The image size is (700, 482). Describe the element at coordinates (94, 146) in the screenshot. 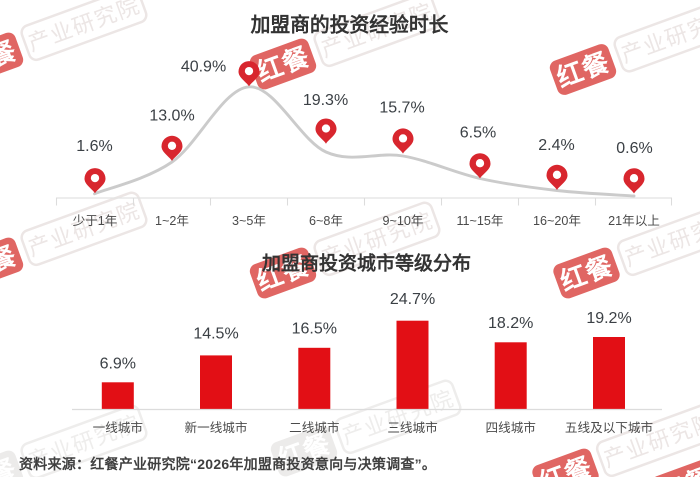

I see `svg-text: 1.6%` at that location.